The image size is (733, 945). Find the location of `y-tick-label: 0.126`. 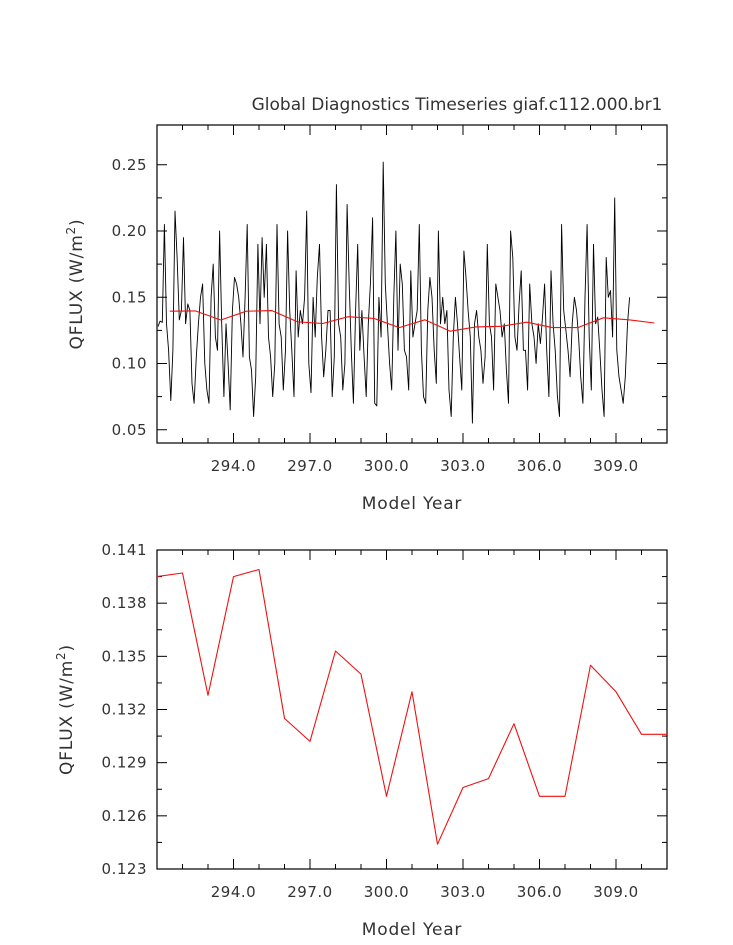

y-tick-label: 0.126 is located at coordinates (124, 816).